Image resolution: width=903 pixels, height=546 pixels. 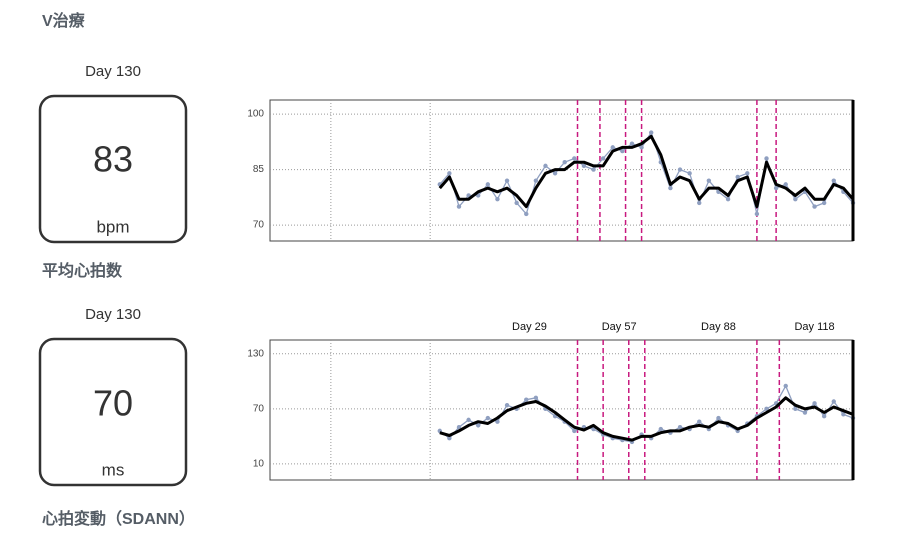 I want to click on y-tick-label: 130, so click(x=255, y=353).